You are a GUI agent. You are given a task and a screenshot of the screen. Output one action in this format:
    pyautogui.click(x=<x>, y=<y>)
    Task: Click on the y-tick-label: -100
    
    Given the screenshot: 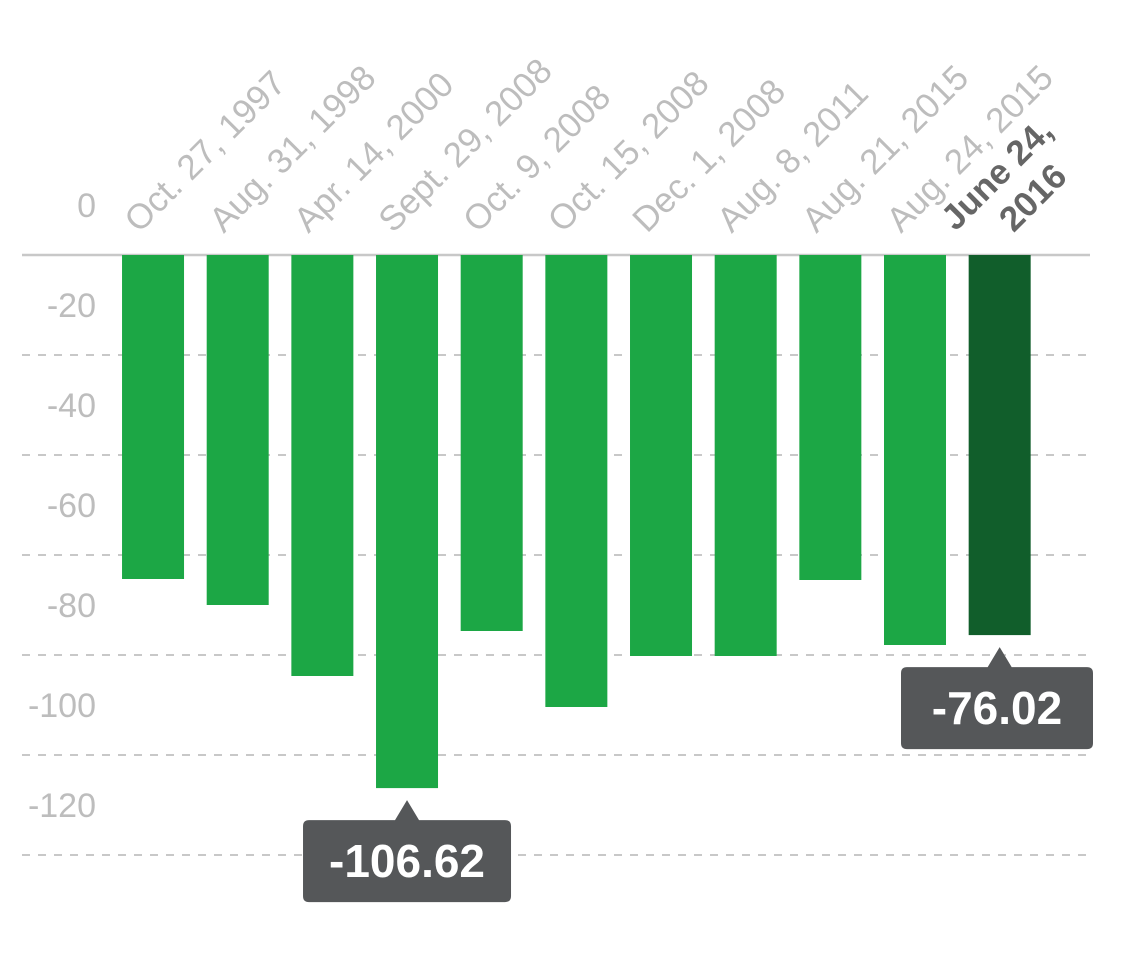 What is the action you would take?
    pyautogui.click(x=62, y=706)
    